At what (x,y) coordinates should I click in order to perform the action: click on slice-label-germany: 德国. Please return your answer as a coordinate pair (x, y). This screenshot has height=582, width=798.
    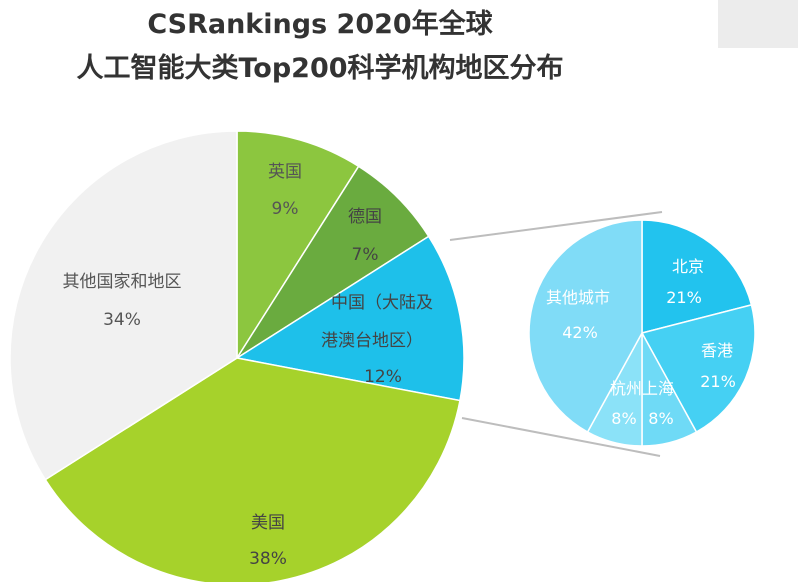
    Looking at the image, I should click on (365, 217).